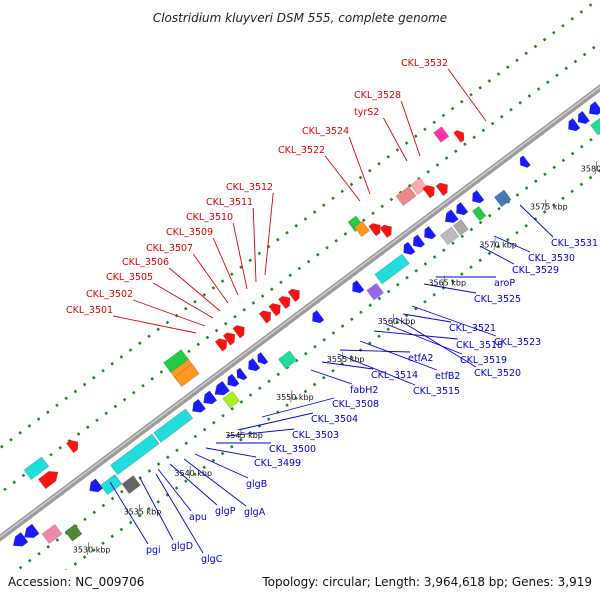 The height and width of the screenshot is (600, 600). I want to click on forward-gene-label: CKL_3528, so click(377, 95).